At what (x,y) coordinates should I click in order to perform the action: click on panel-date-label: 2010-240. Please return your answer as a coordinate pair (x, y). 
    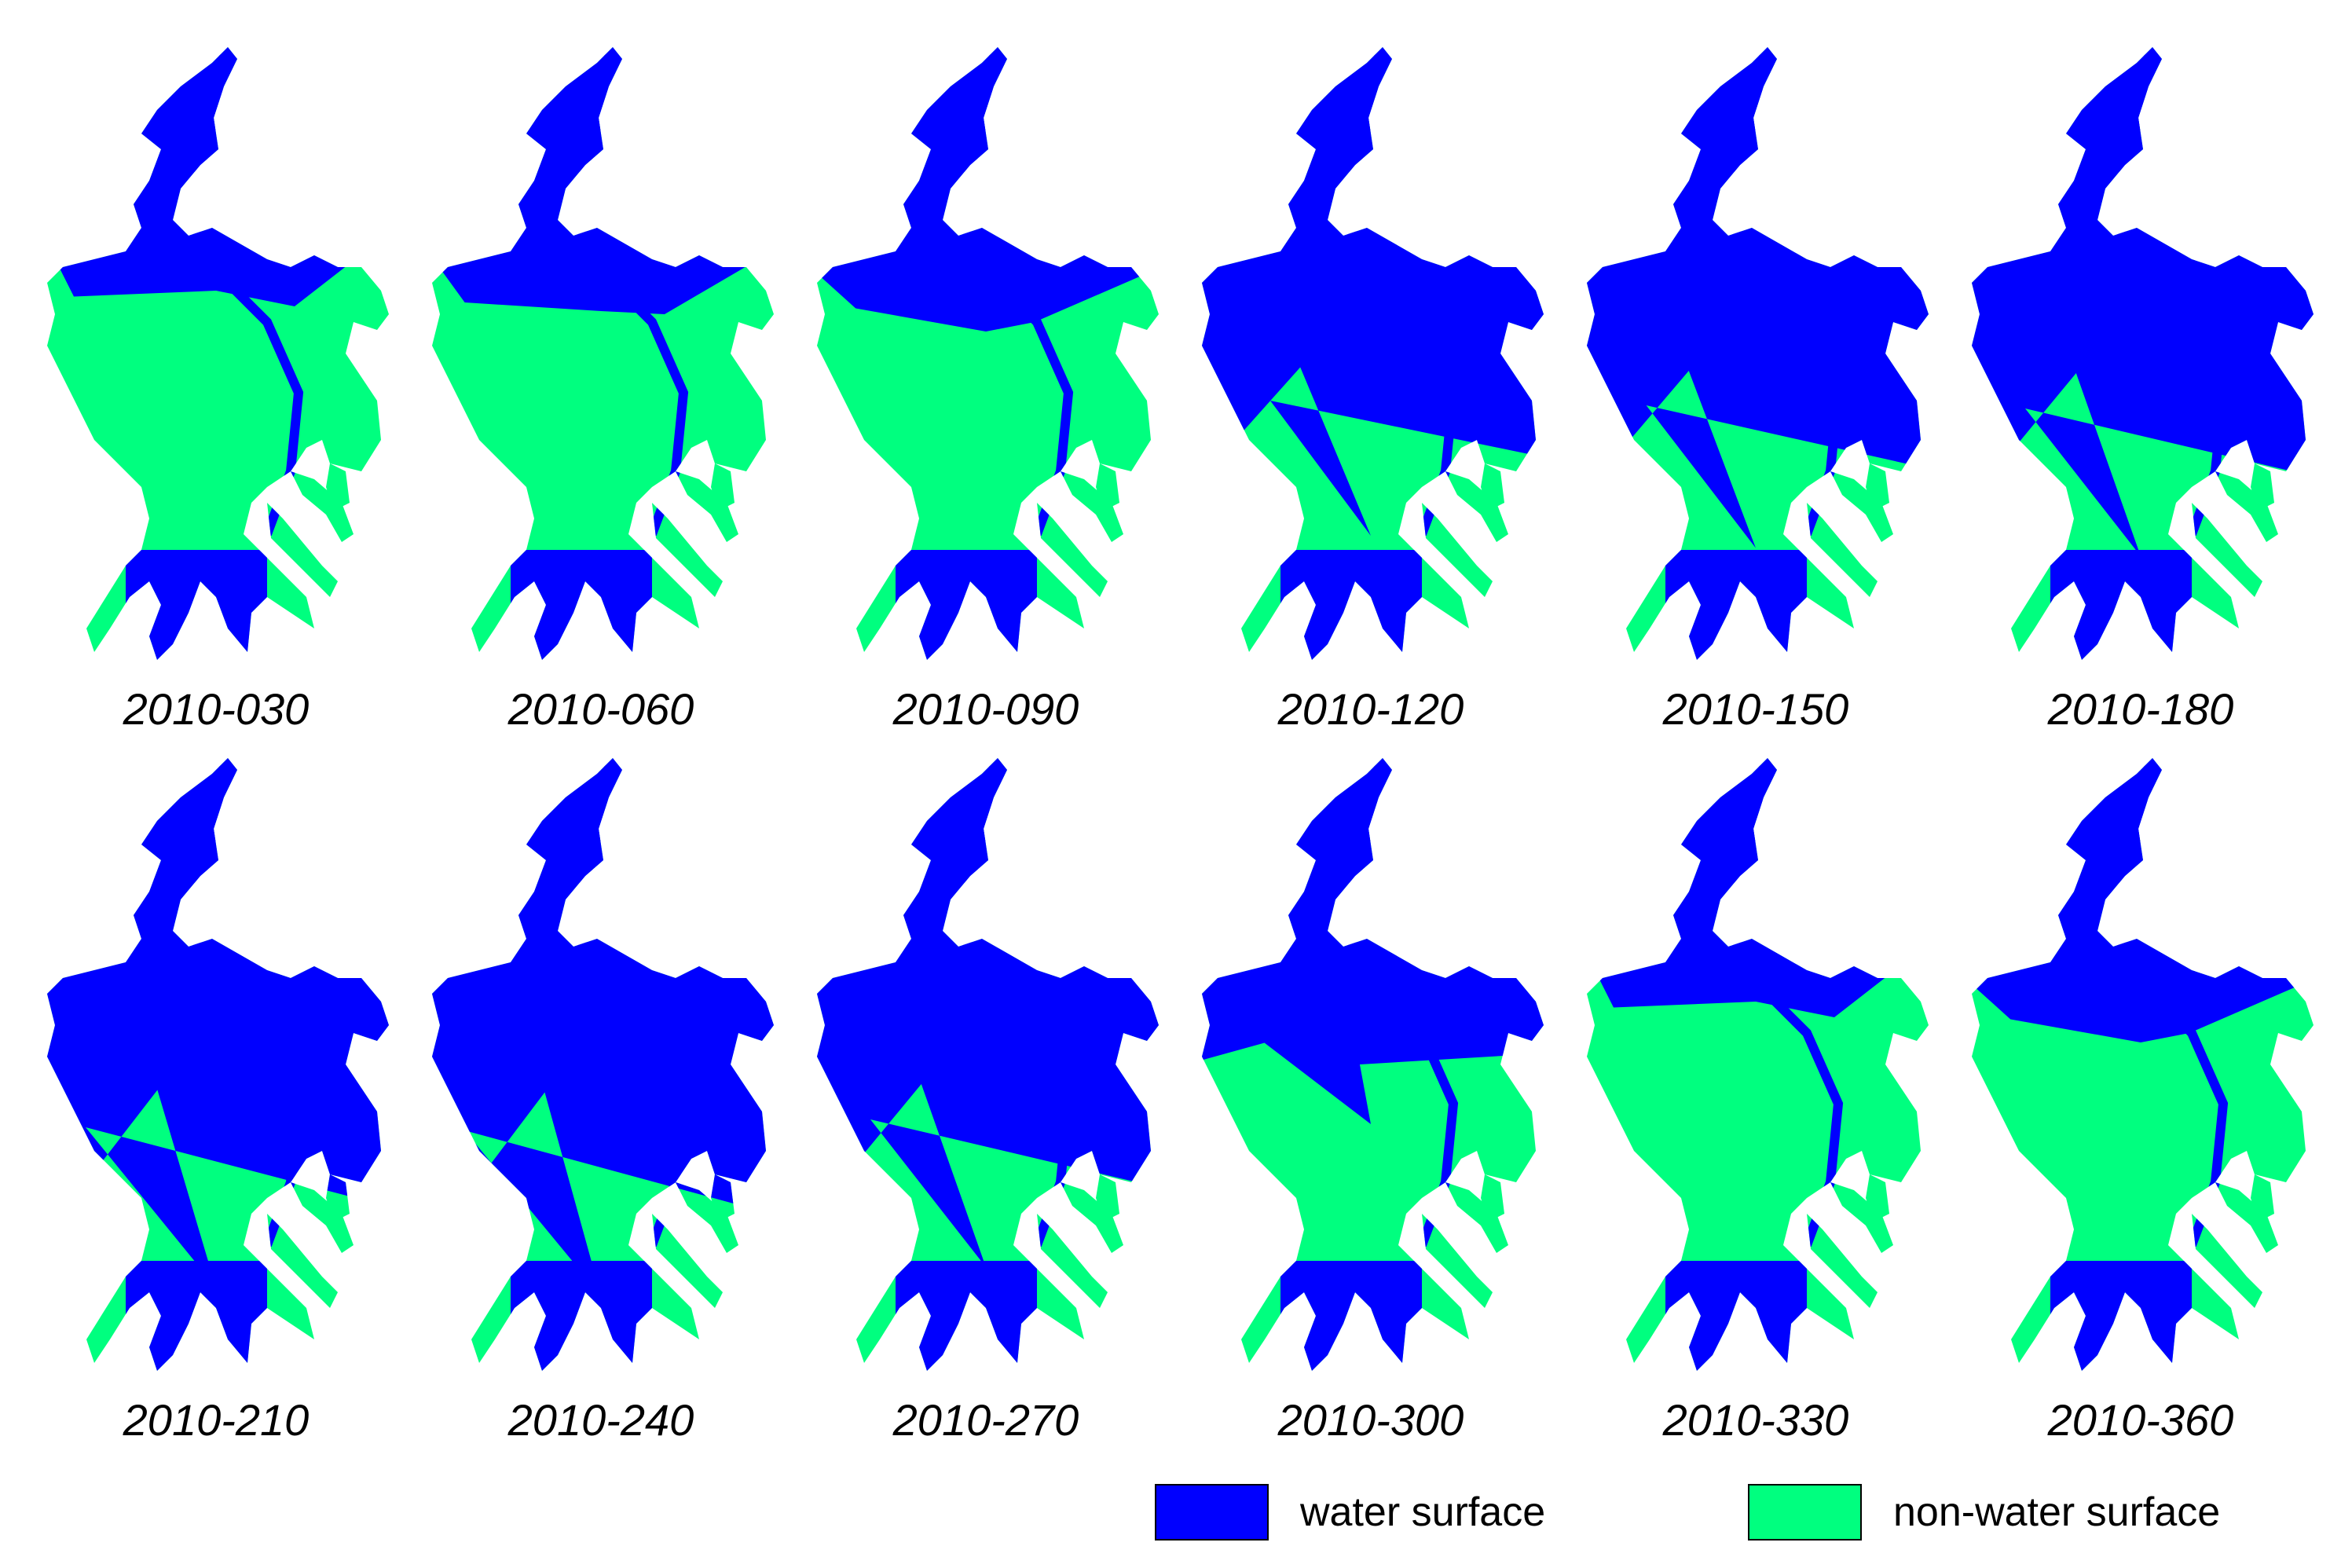
    Looking at the image, I should click on (600, 1420).